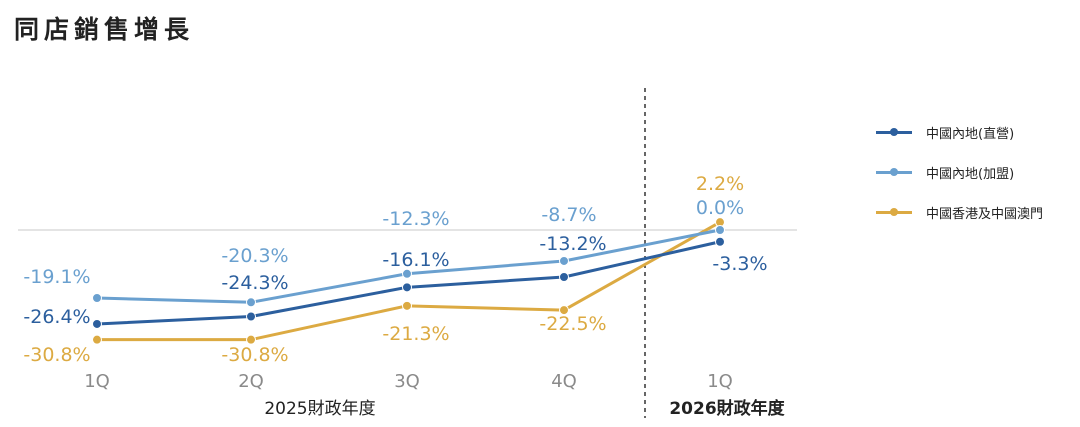 The image size is (1080, 427). What do you see at coordinates (254, 283) in the screenshot?
I see `data-label: -24.3%` at bounding box center [254, 283].